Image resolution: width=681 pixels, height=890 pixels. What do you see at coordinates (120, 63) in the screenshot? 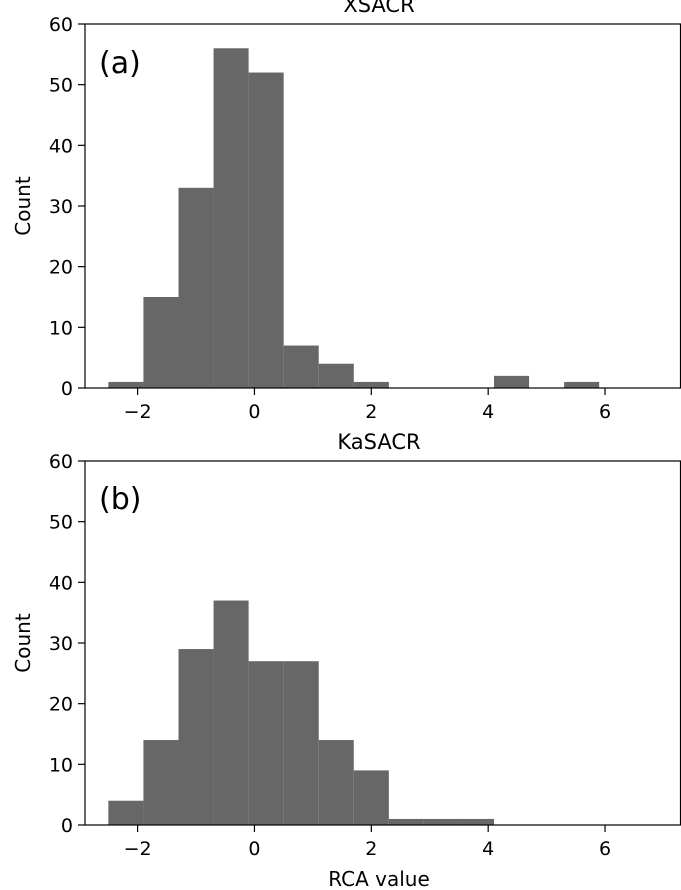
I see `panel-label: (a)` at bounding box center [120, 63].